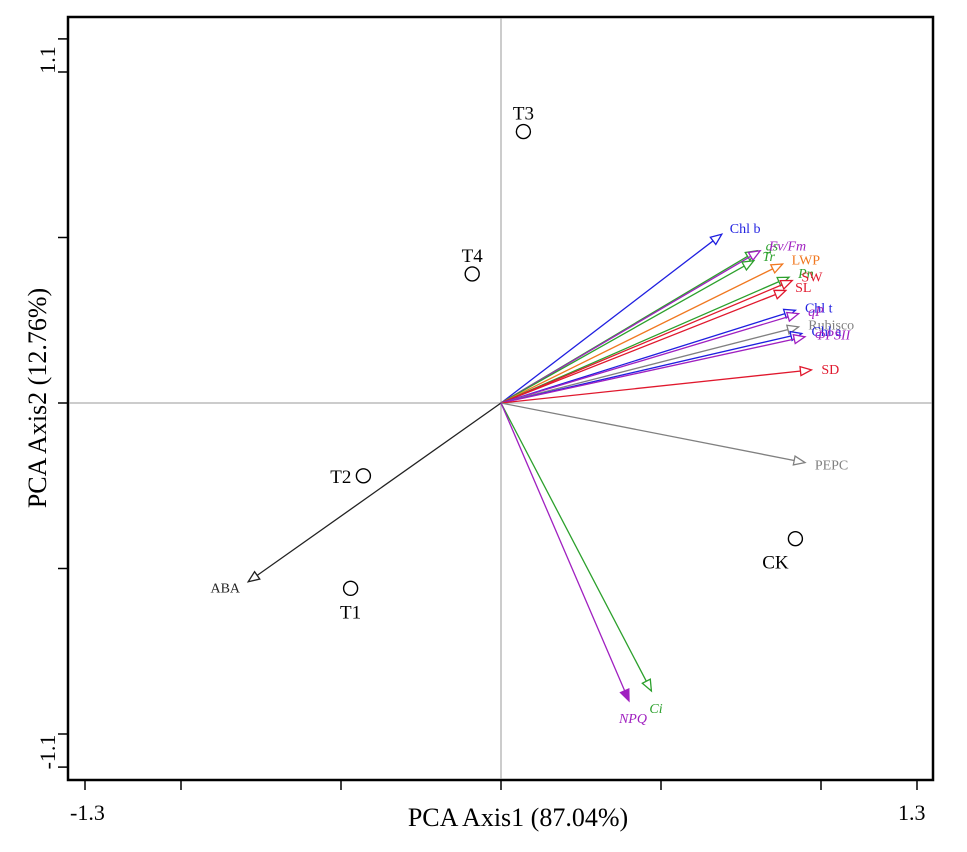  Describe the element at coordinates (647, 685) in the screenshot. I see `arrow-head-ci` at that location.